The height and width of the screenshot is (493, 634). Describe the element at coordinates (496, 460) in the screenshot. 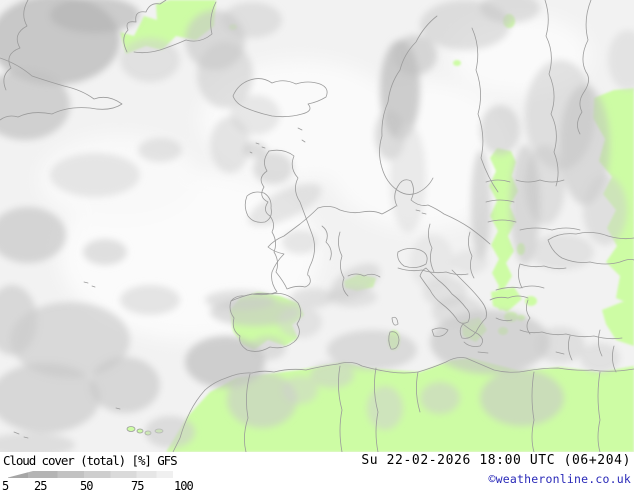

I see `forecast-timestamp: Su 22-02-2026 18:00 UTC (06+204)` at that location.